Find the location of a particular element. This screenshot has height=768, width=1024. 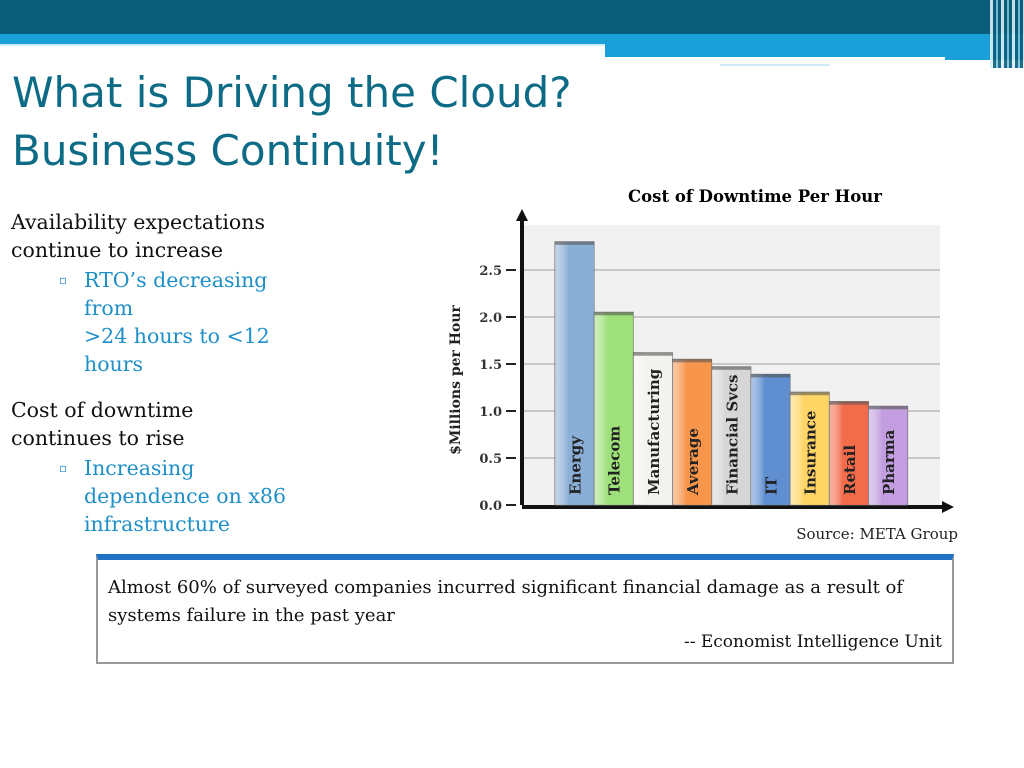

slide-title-line1: What is Driving the Cloud? is located at coordinates (292, 92).